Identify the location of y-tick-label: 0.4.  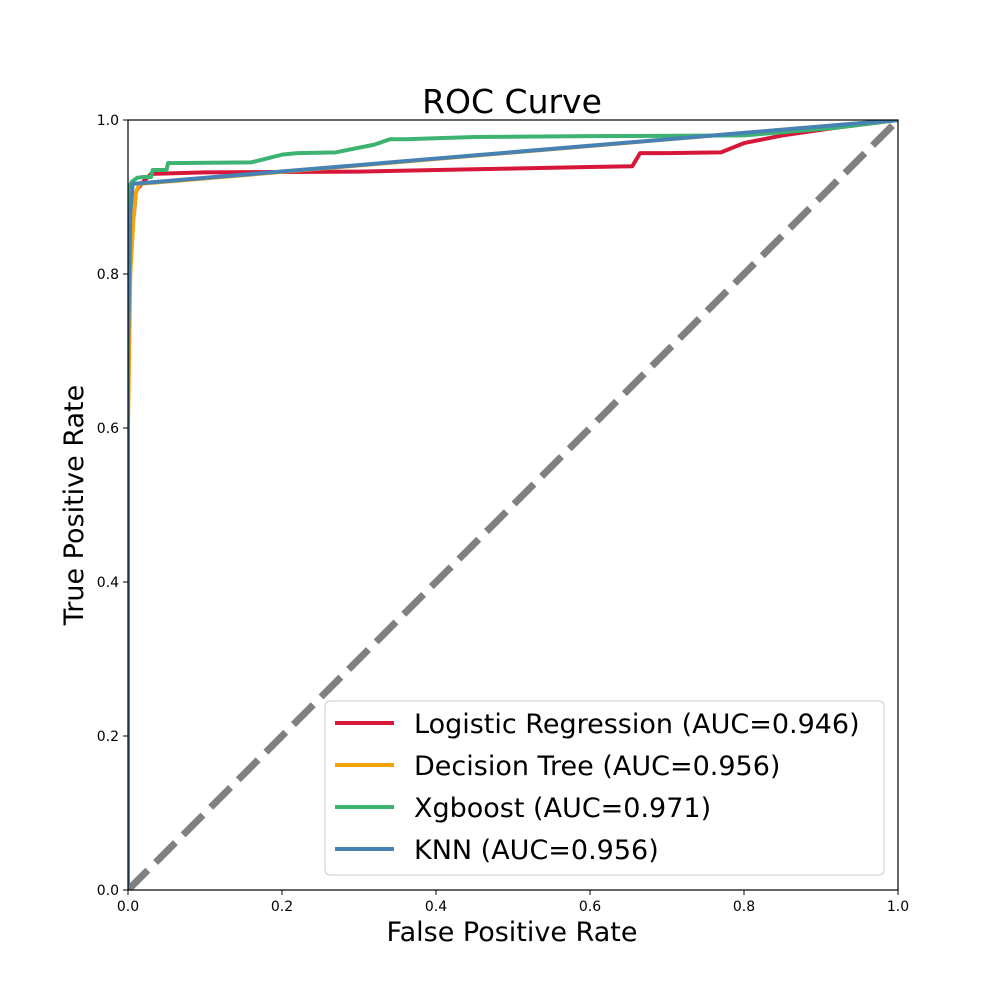
(108, 583).